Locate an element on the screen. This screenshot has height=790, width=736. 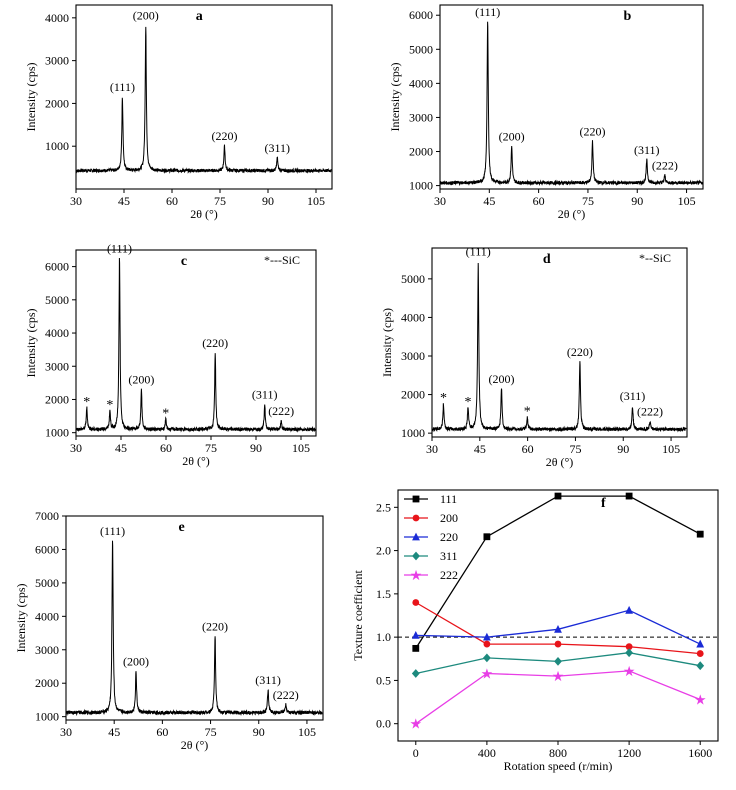
y-tick-label-a-0: 1000 is located at coordinates (57, 146).